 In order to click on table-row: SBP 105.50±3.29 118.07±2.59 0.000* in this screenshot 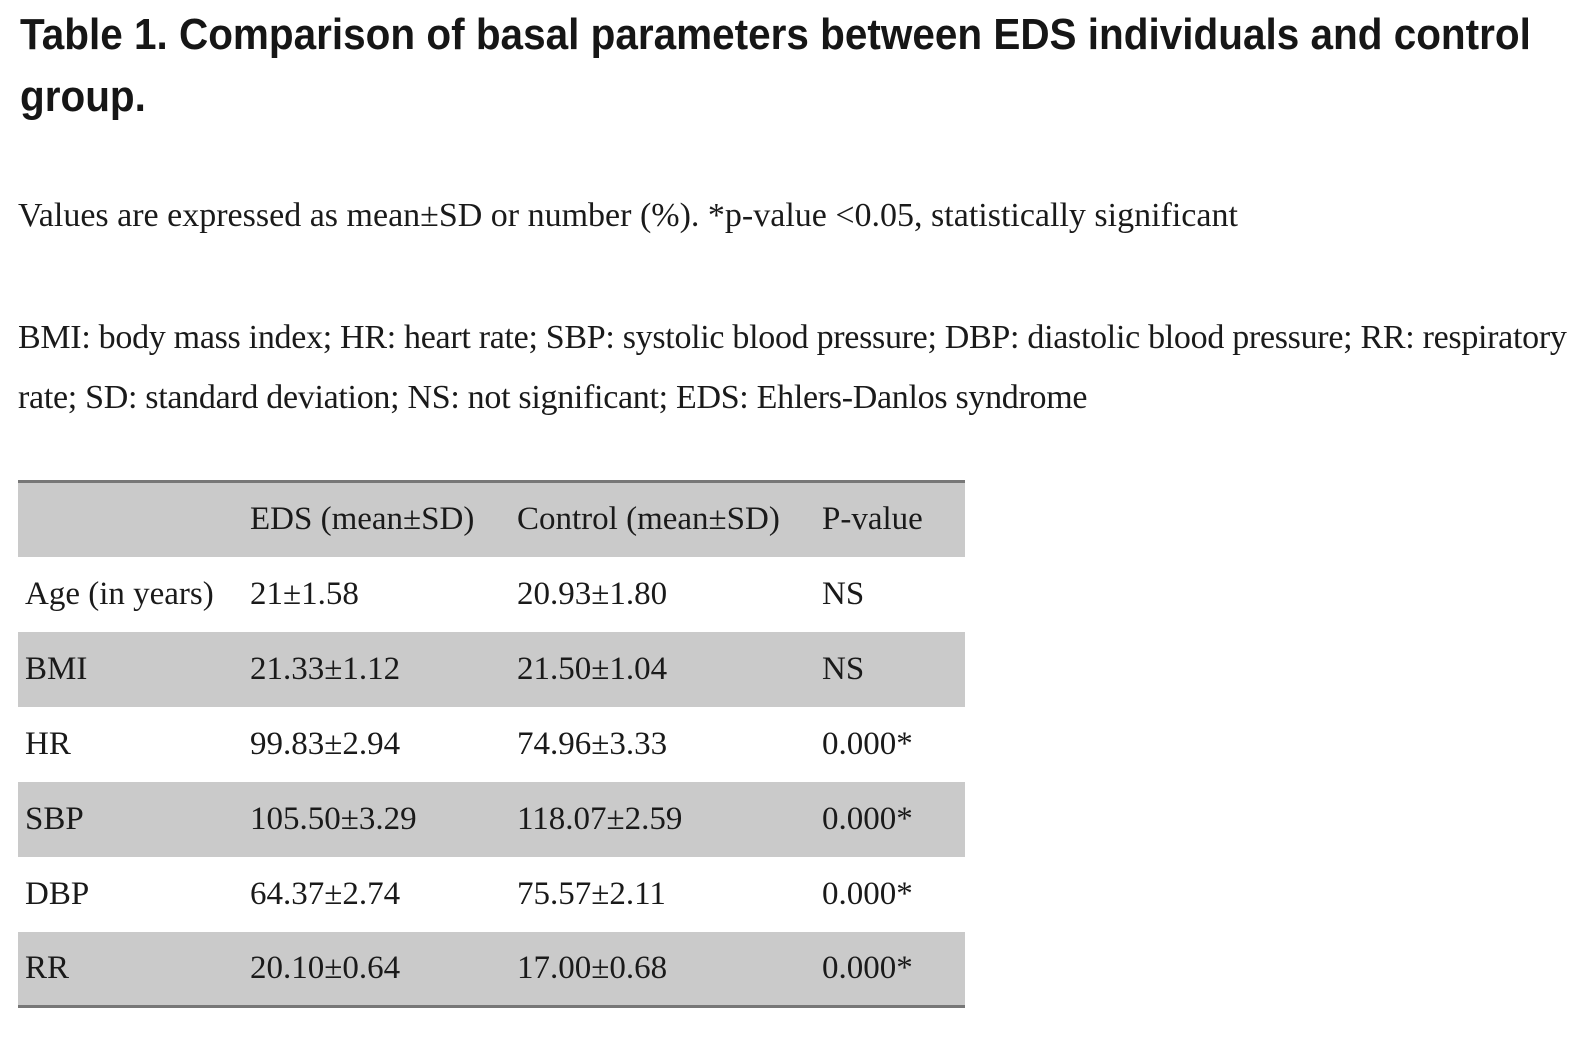, I will do `click(491, 819)`.